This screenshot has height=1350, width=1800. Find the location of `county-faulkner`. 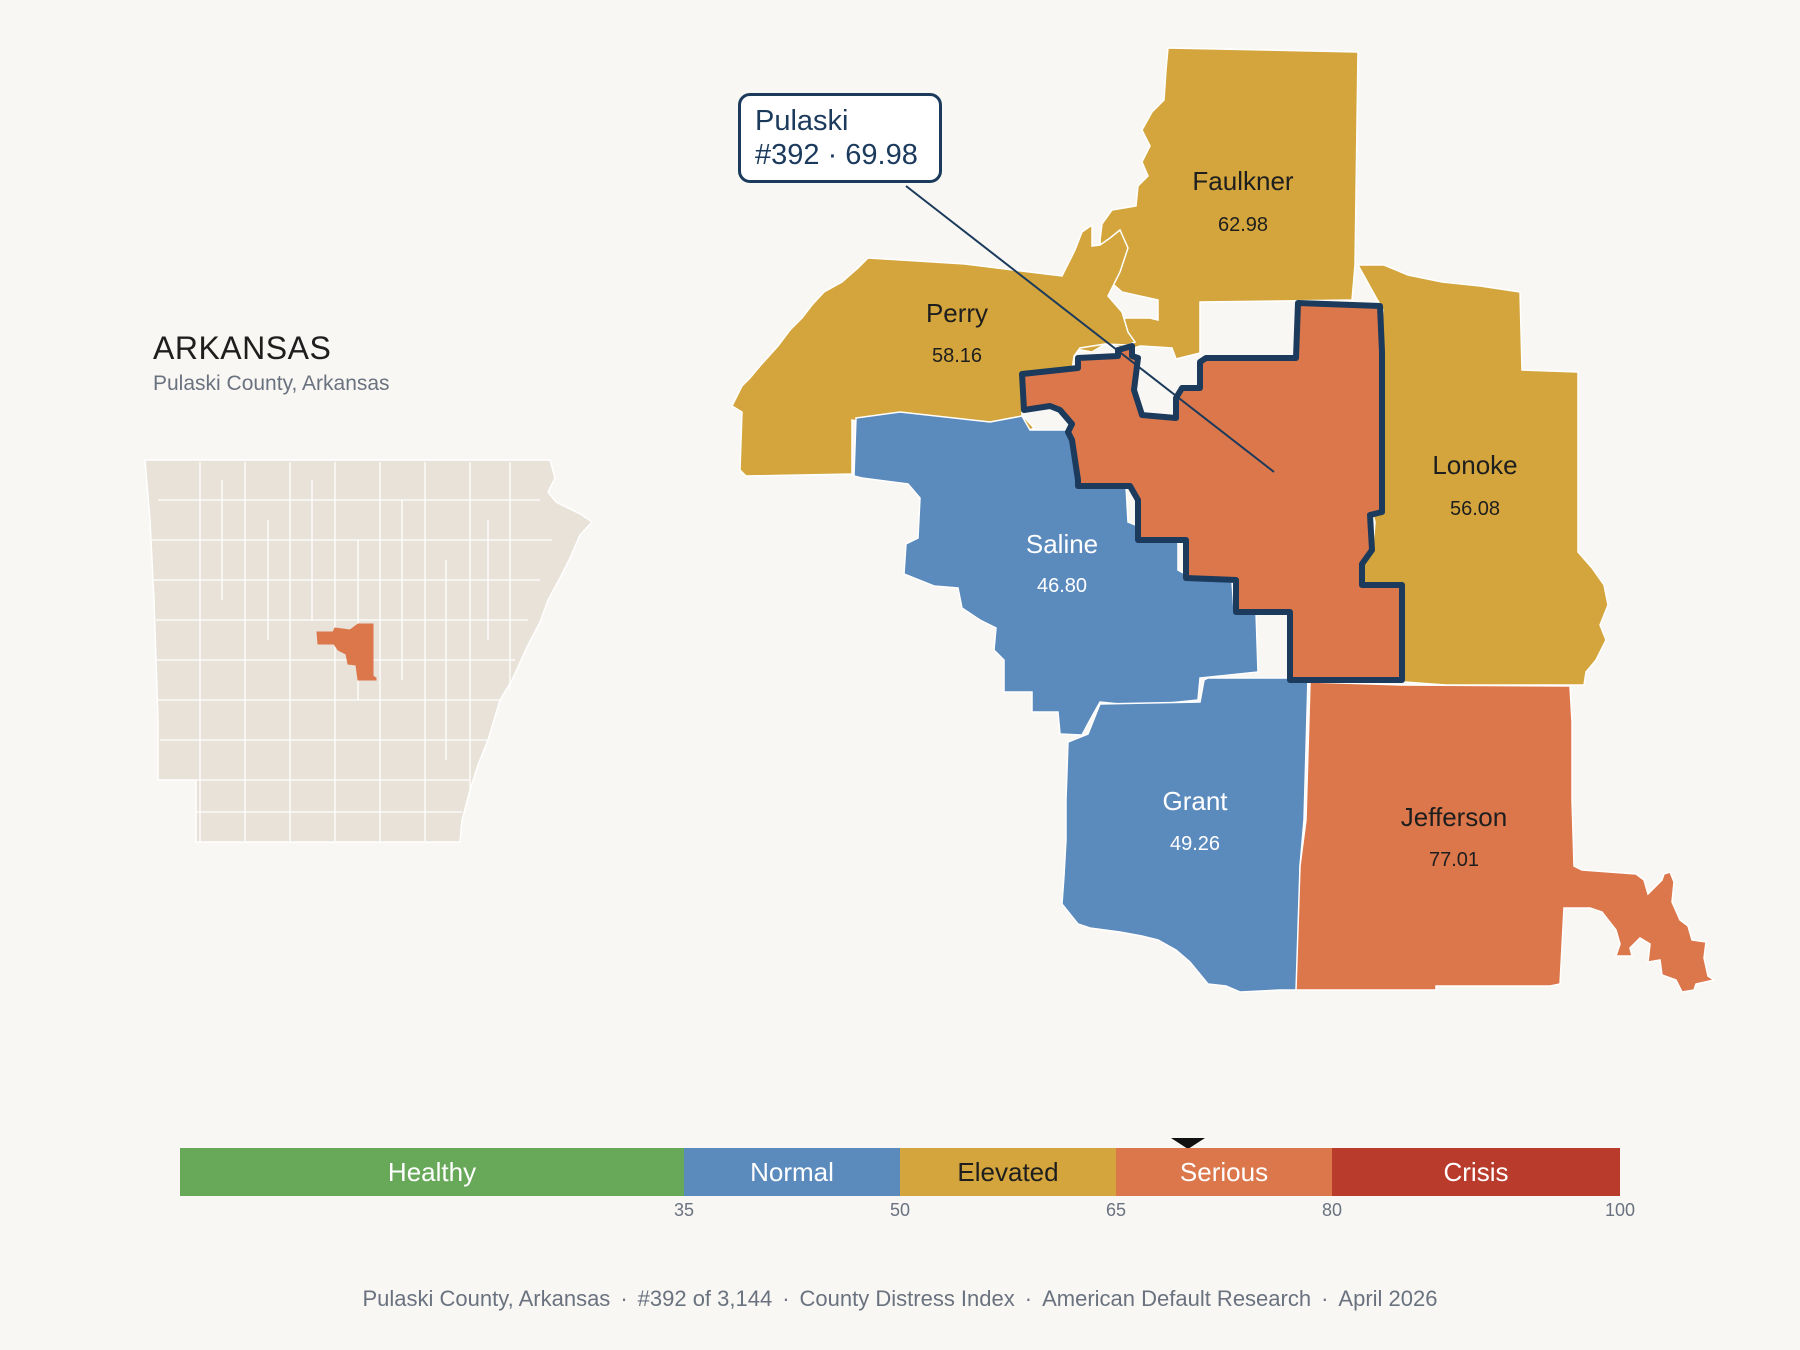

county-faulkner is located at coordinates (1214, 203).